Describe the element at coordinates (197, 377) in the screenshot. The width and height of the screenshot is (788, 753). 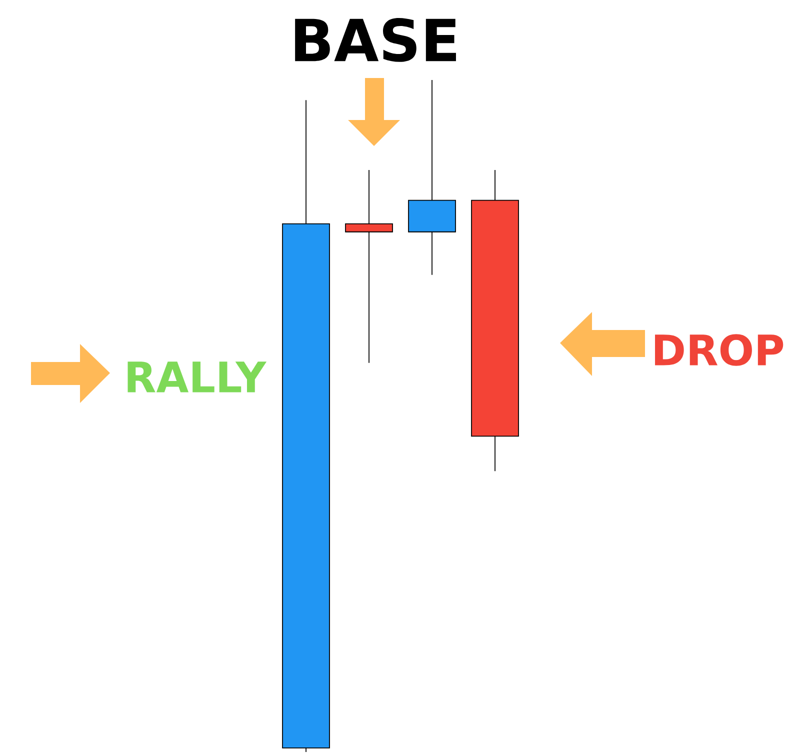
I see `text: RALLY` at that location.